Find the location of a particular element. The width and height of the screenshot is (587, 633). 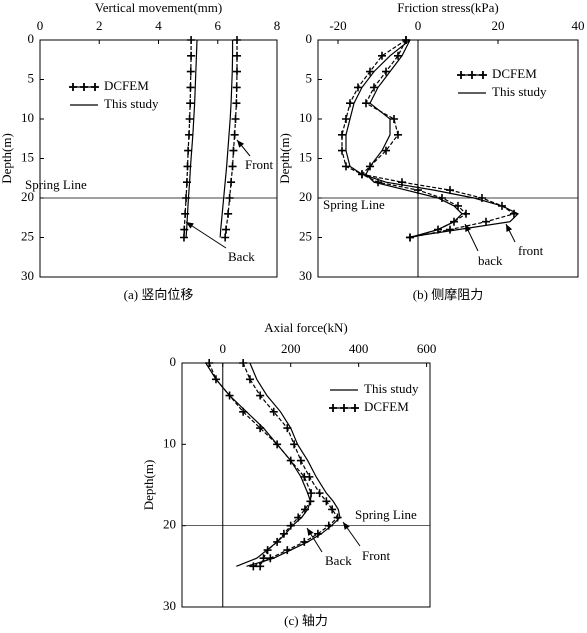

x-tick-label: -20 is located at coordinates (337, 25).